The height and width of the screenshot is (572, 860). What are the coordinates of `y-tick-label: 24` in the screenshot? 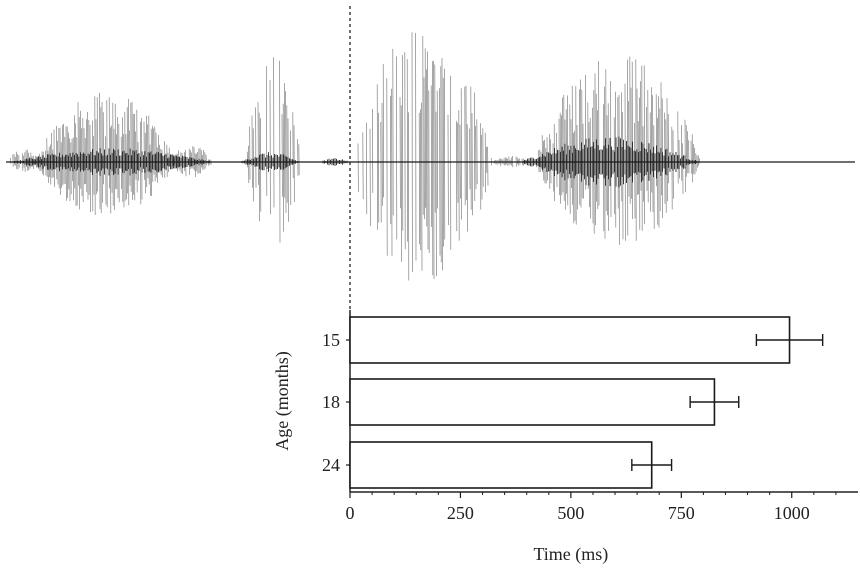 It's located at (331, 465).